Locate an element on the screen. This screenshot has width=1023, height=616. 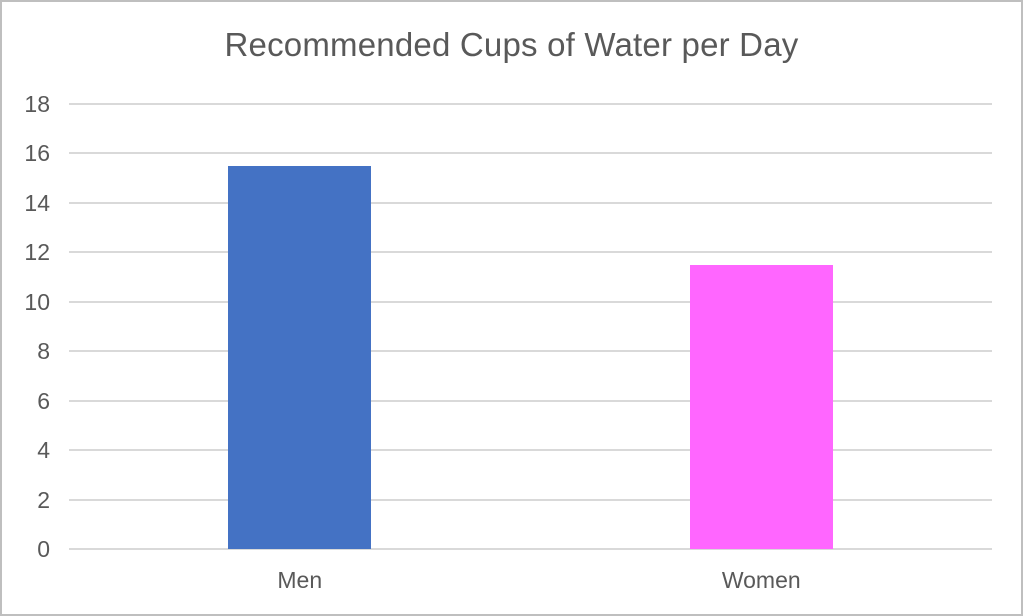
x-category-label-men: Men is located at coordinates (300, 580).